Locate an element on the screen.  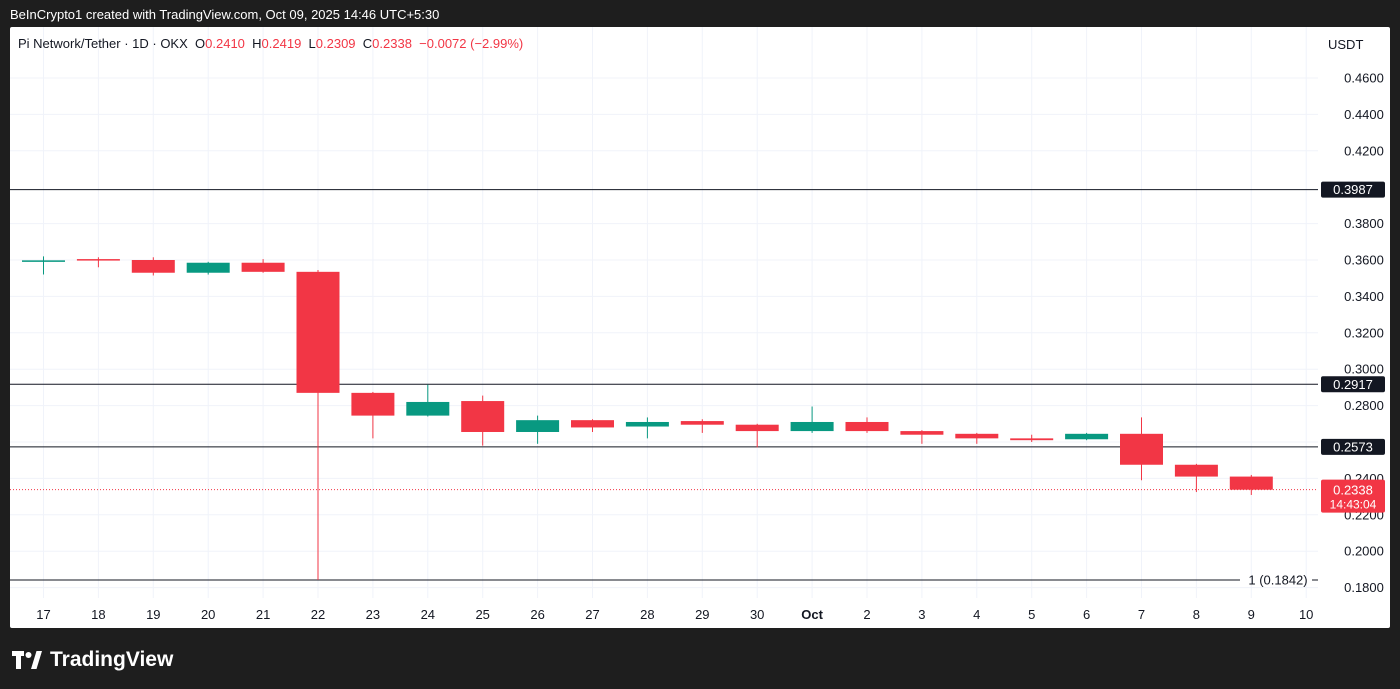
x-tick-label: 24 is located at coordinates (428, 614).